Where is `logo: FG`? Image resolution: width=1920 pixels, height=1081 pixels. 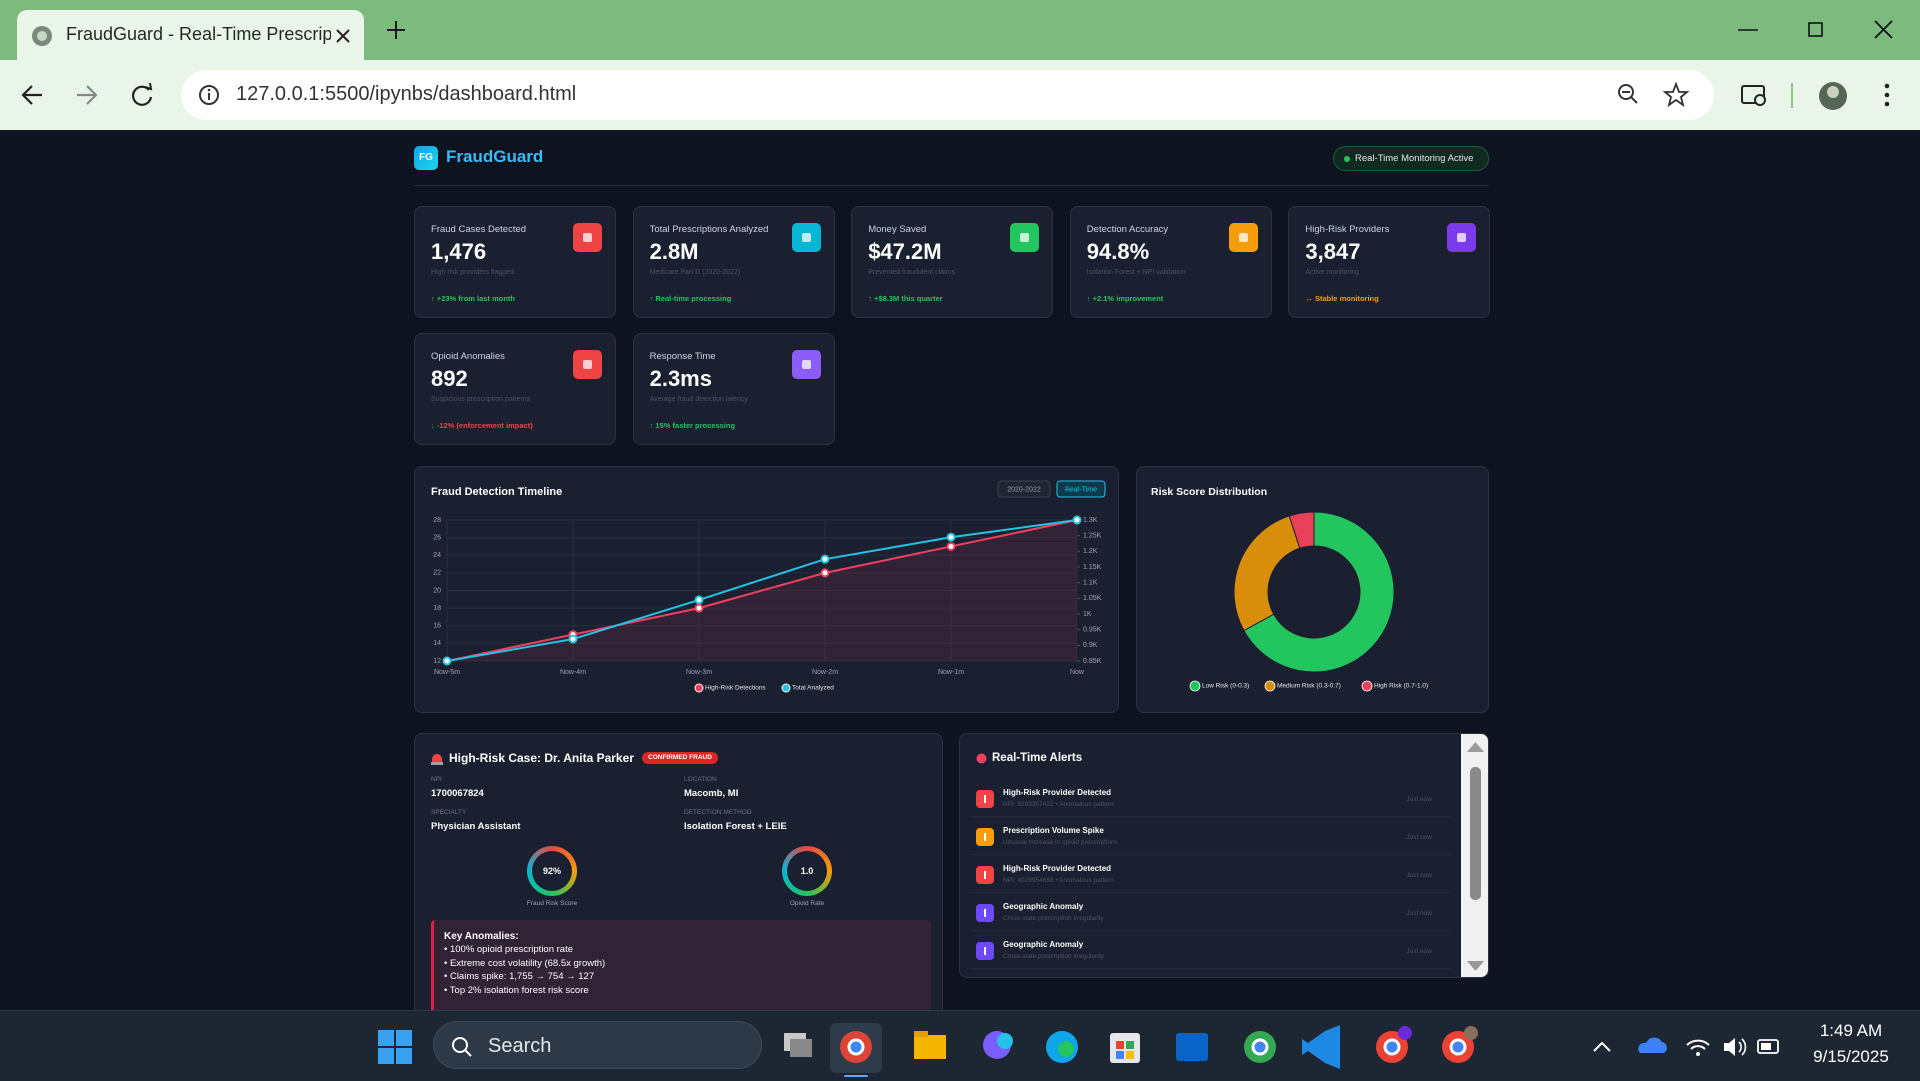 logo: FG is located at coordinates (426, 158).